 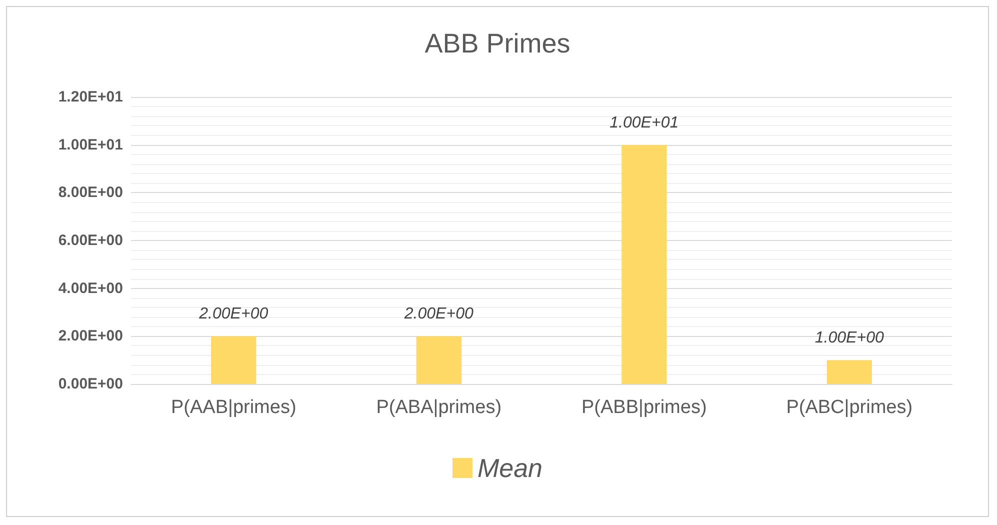 I want to click on x-tick-label: P(ABA|primes), so click(x=439, y=407).